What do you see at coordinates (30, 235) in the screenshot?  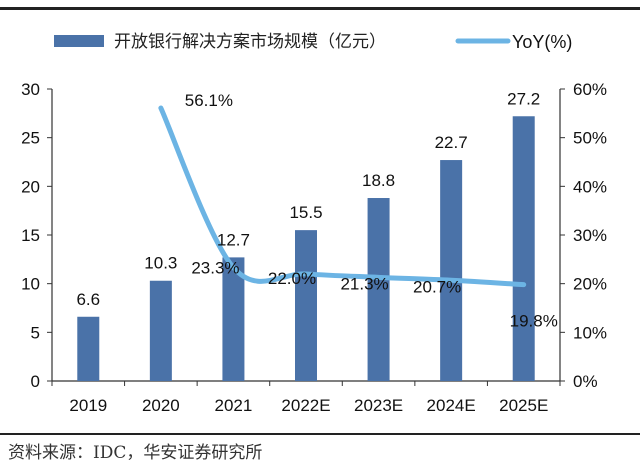 I see `left-tick-label: 15` at bounding box center [30, 235].